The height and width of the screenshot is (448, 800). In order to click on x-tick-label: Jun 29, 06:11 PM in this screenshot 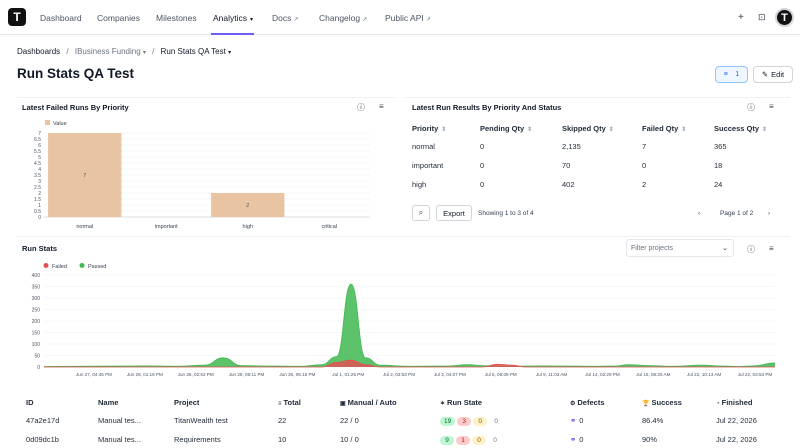, I will do `click(247, 374)`.